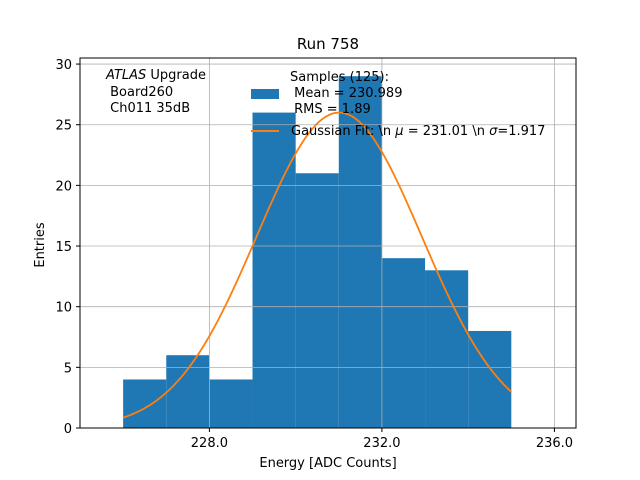  What do you see at coordinates (327, 463) in the screenshot?
I see `x-axis-label: Energy [ADC Counts]` at bounding box center [327, 463].